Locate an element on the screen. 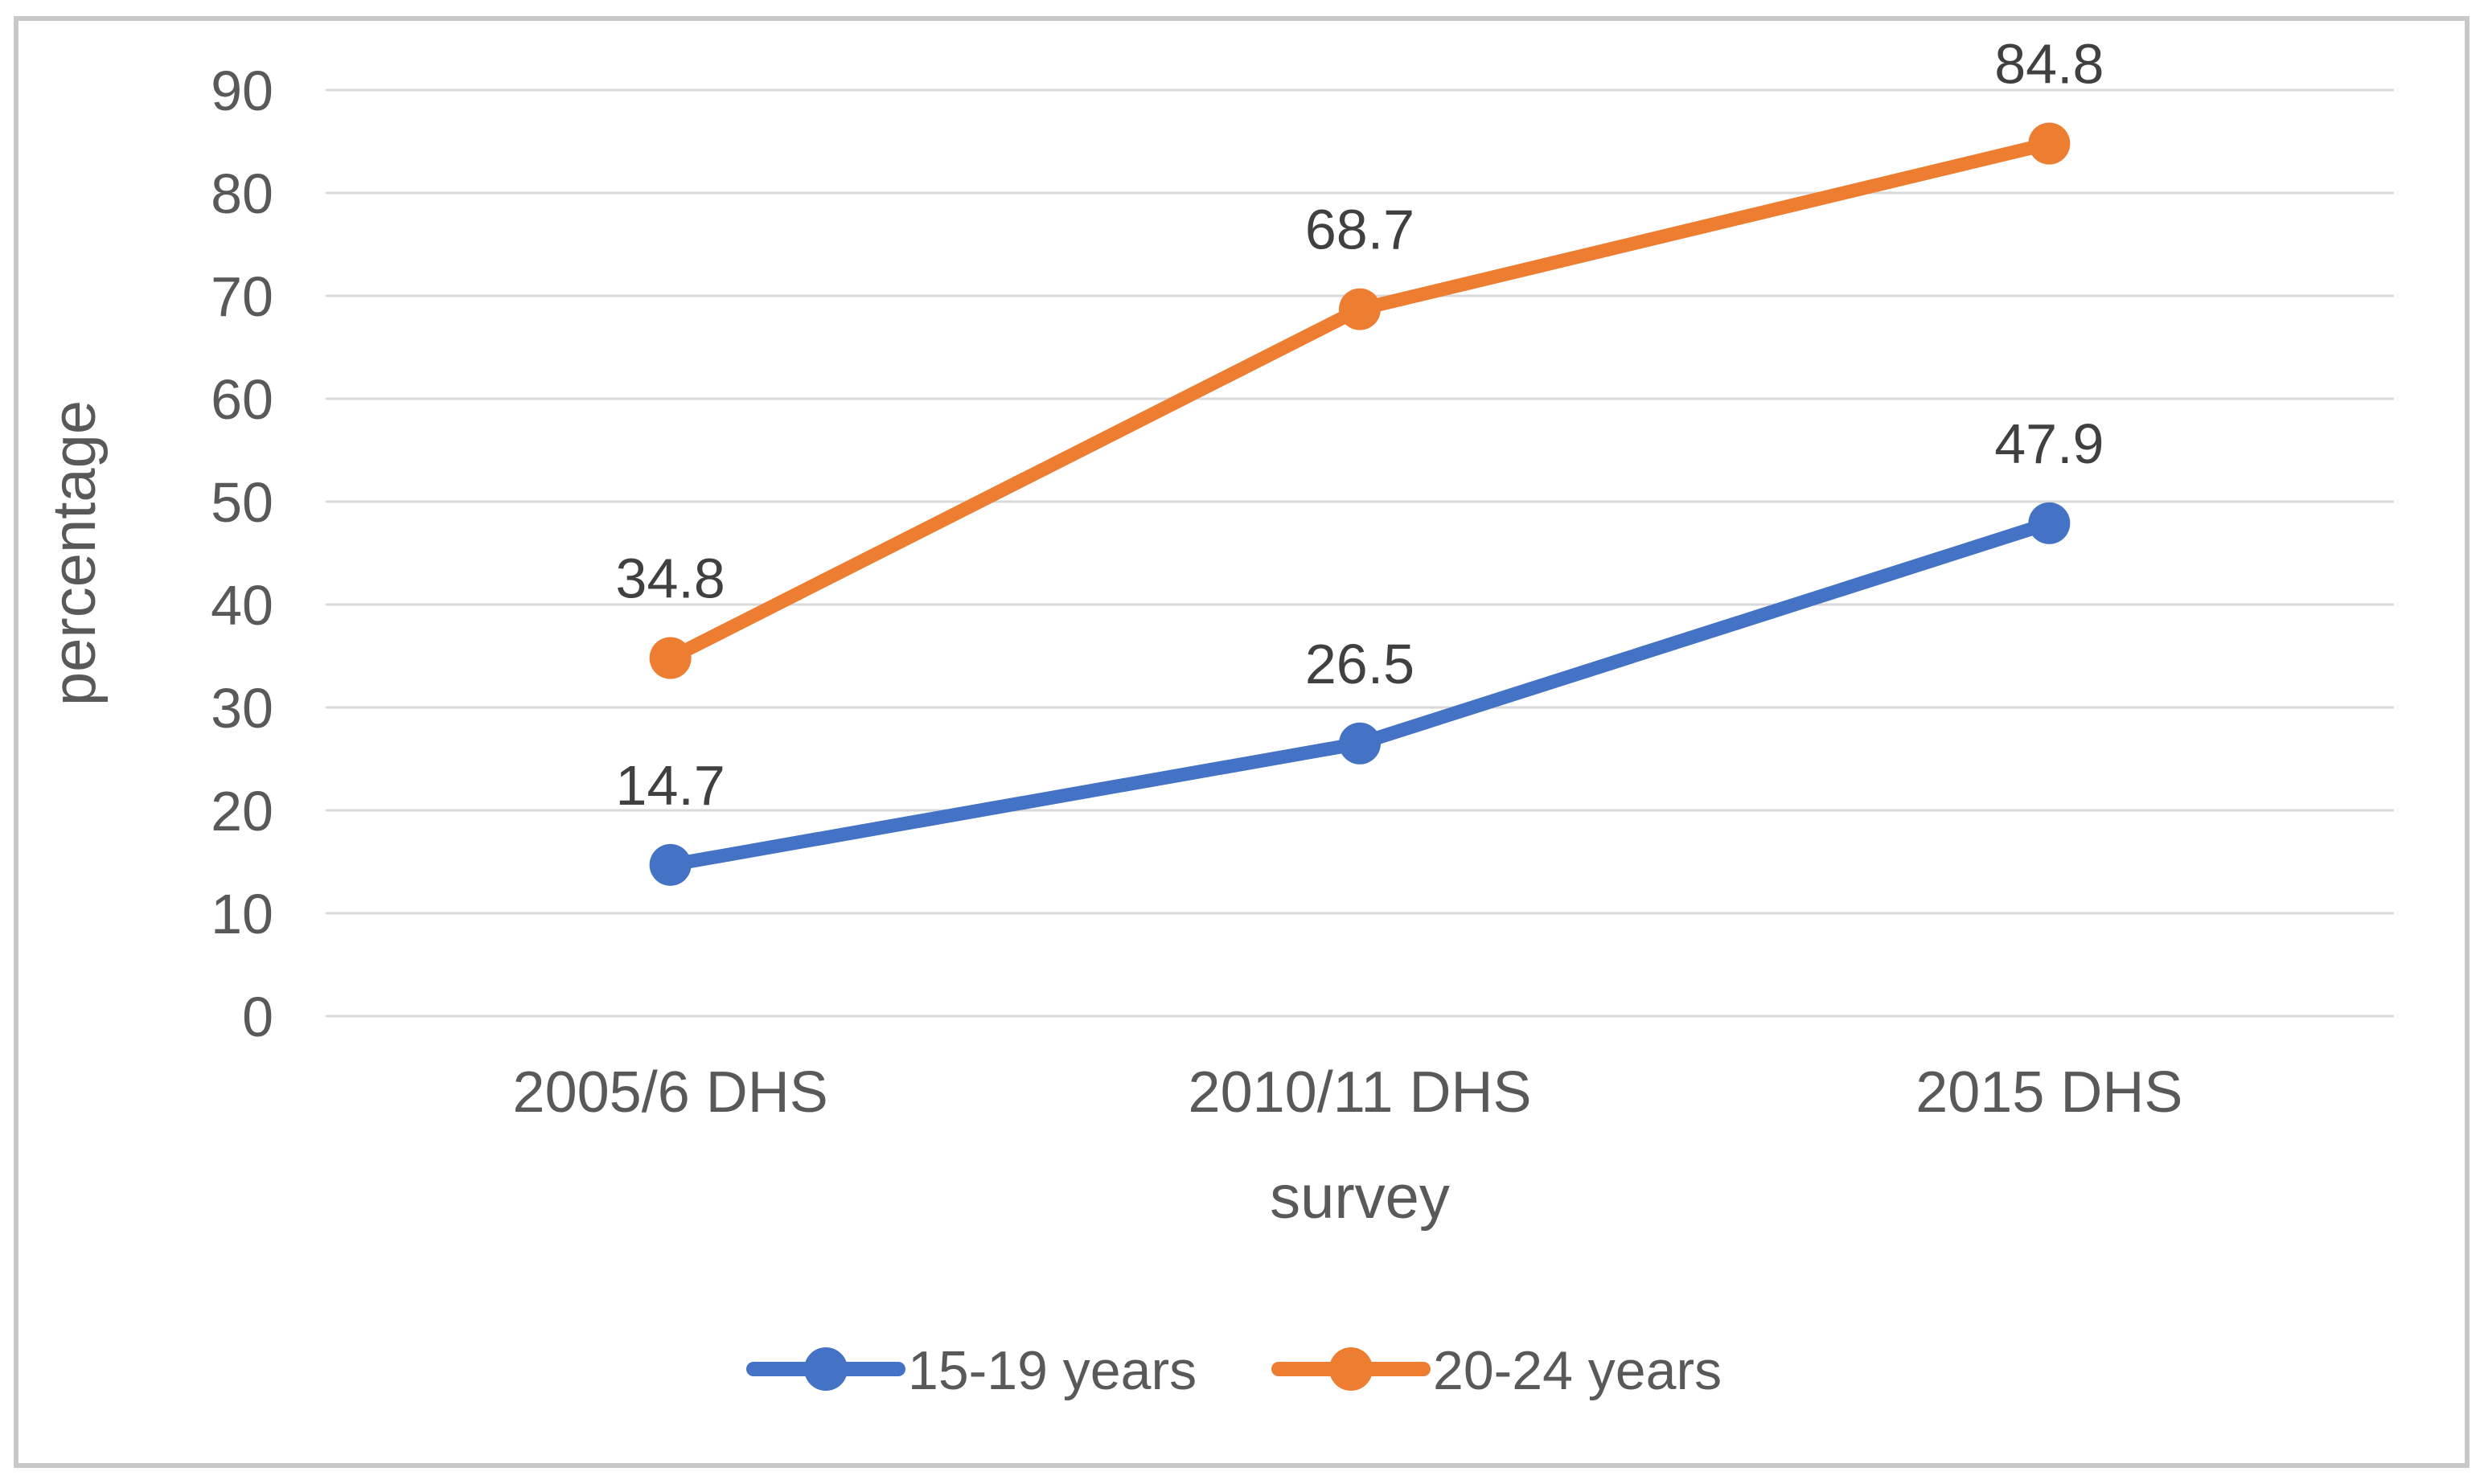 The height and width of the screenshot is (1484, 2484). y-tick-label: 90 is located at coordinates (242, 91).